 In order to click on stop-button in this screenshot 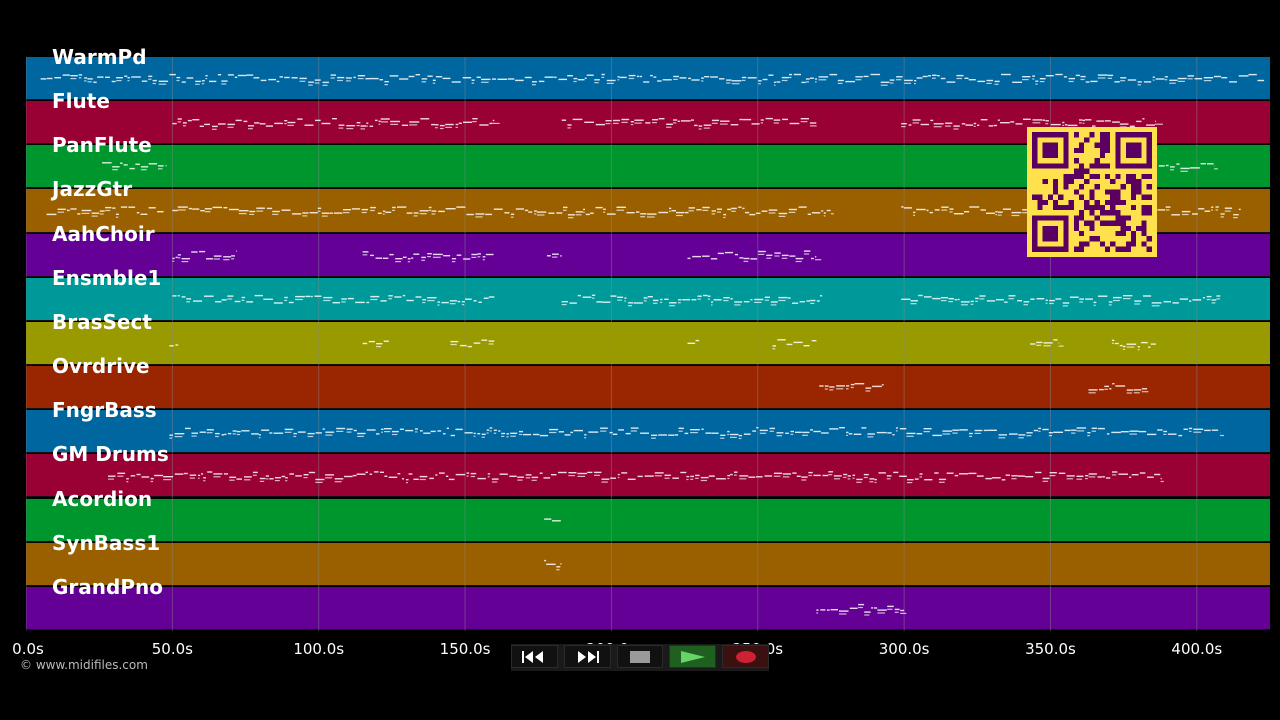, I will do `click(640, 656)`.